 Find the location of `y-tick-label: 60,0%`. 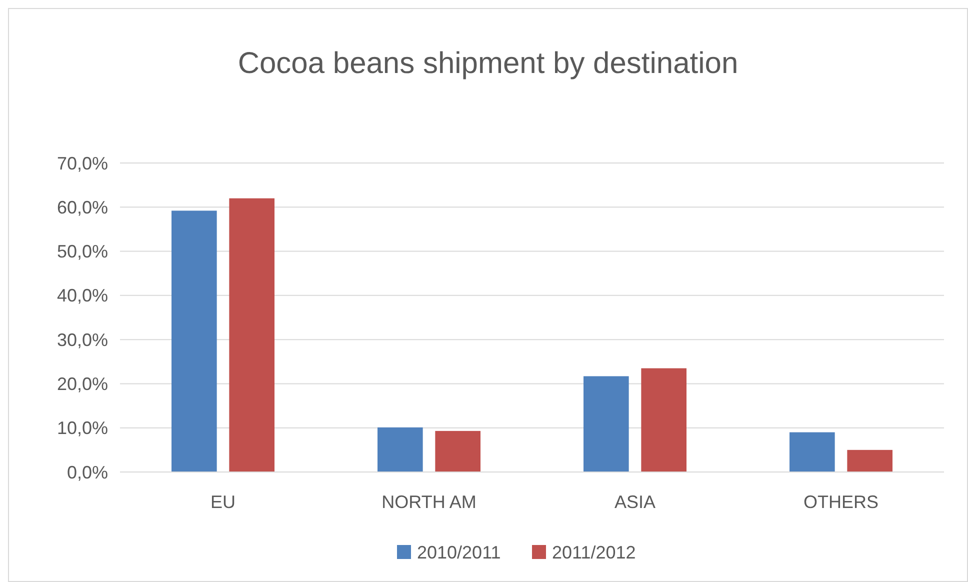

y-tick-label: 60,0% is located at coordinates (82, 207).